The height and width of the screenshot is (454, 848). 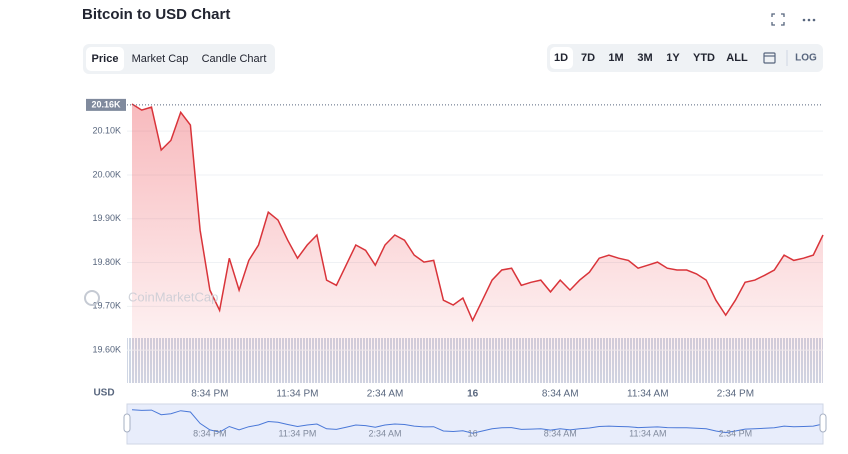 I want to click on x-tick-label: 11:34 AM, so click(x=648, y=394).